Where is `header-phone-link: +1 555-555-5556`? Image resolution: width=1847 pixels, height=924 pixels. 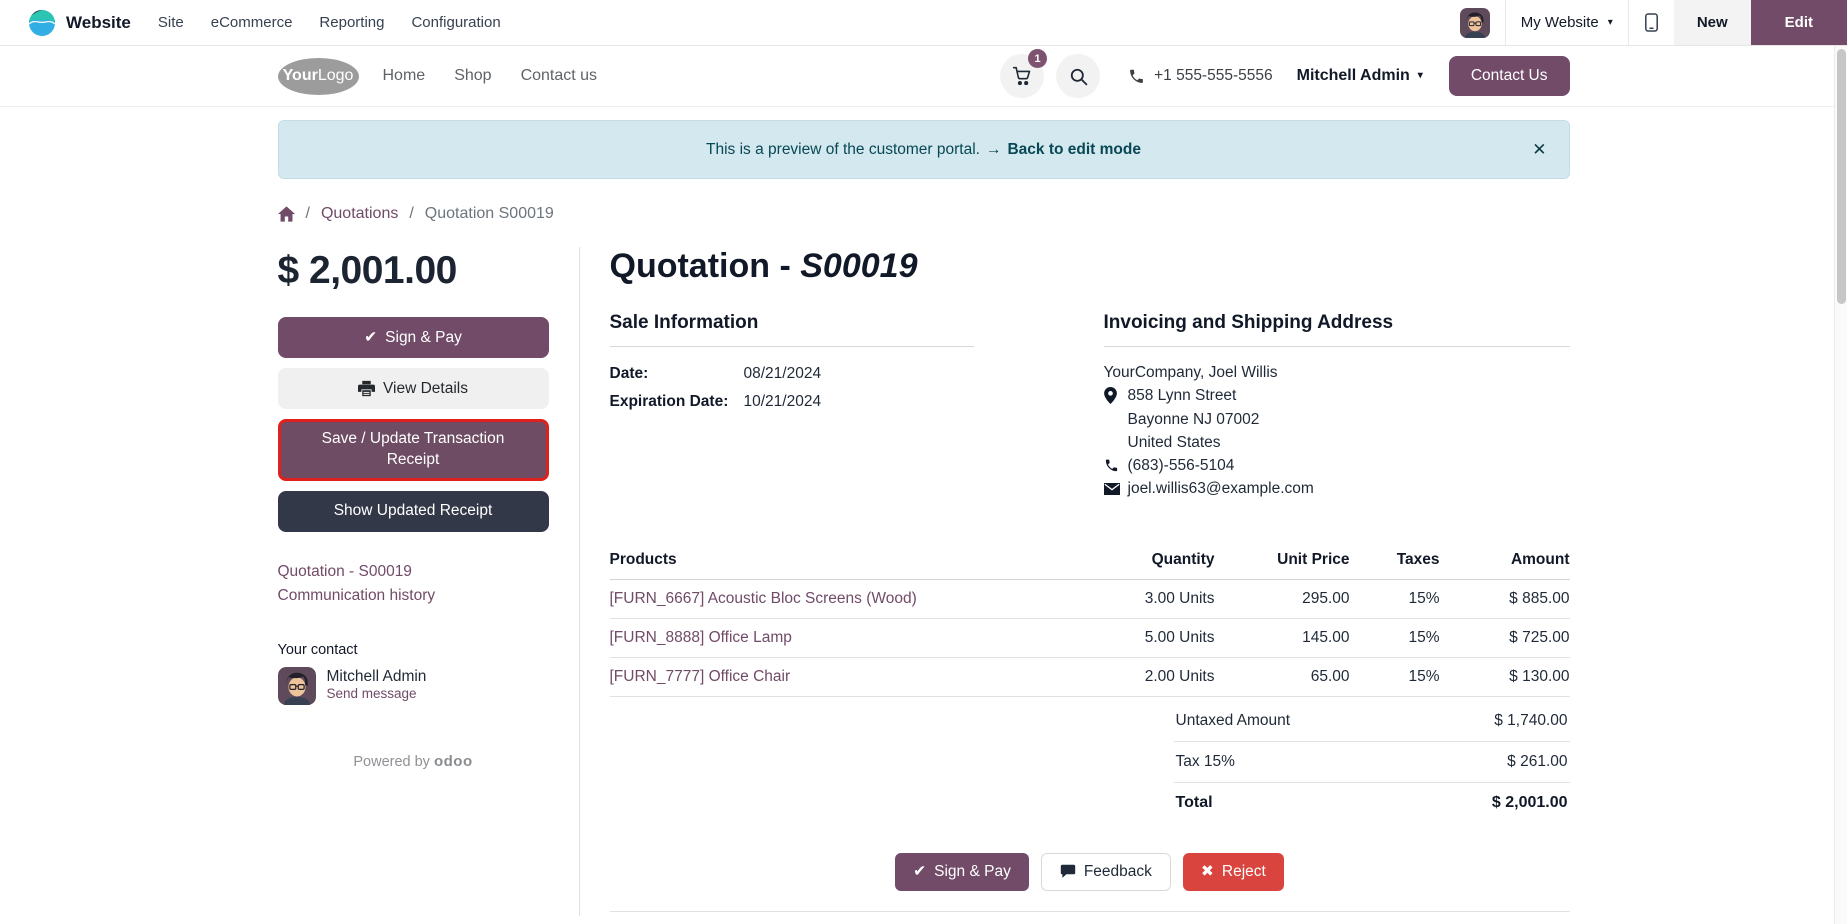 header-phone-link: +1 555-555-5556 is located at coordinates (1200, 76).